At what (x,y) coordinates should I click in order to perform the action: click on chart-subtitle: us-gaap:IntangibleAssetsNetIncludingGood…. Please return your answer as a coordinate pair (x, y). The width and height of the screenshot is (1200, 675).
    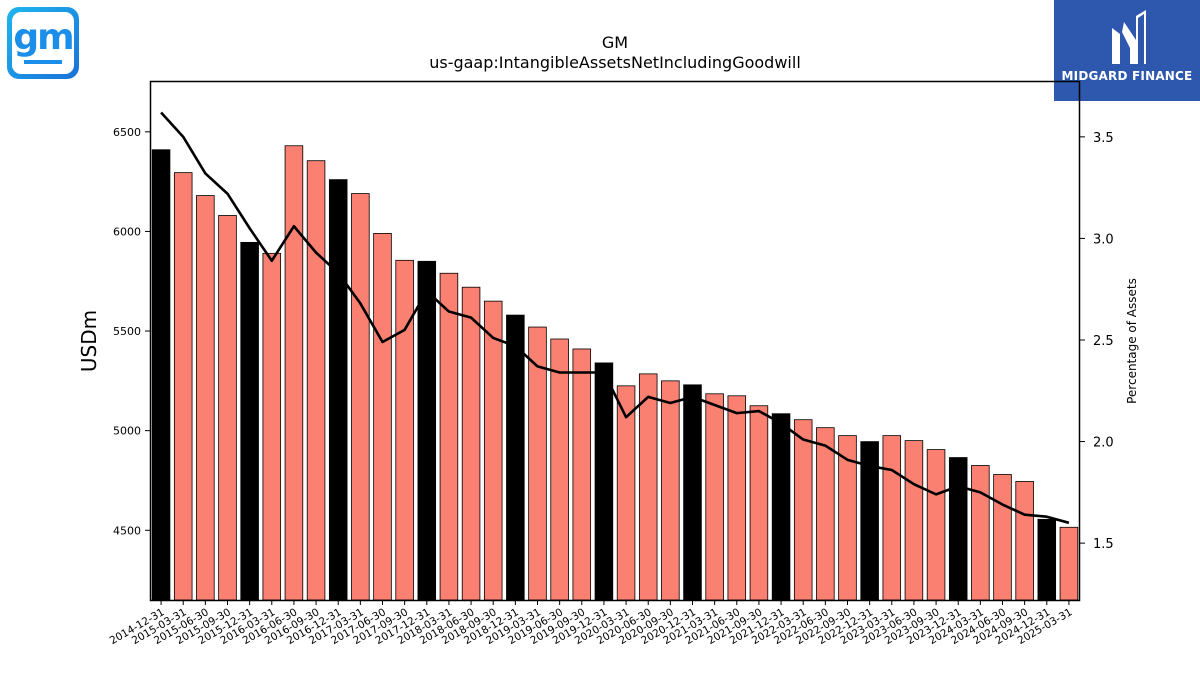
    Looking at the image, I should click on (615, 62).